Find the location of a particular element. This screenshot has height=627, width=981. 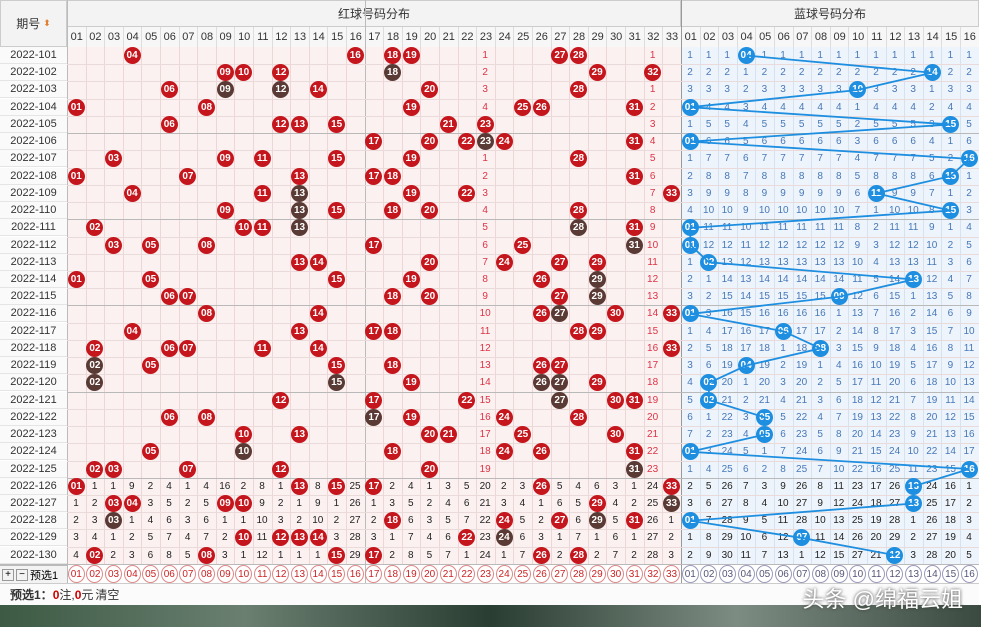

preselect-blue-ball: 12 is located at coordinates (895, 574).